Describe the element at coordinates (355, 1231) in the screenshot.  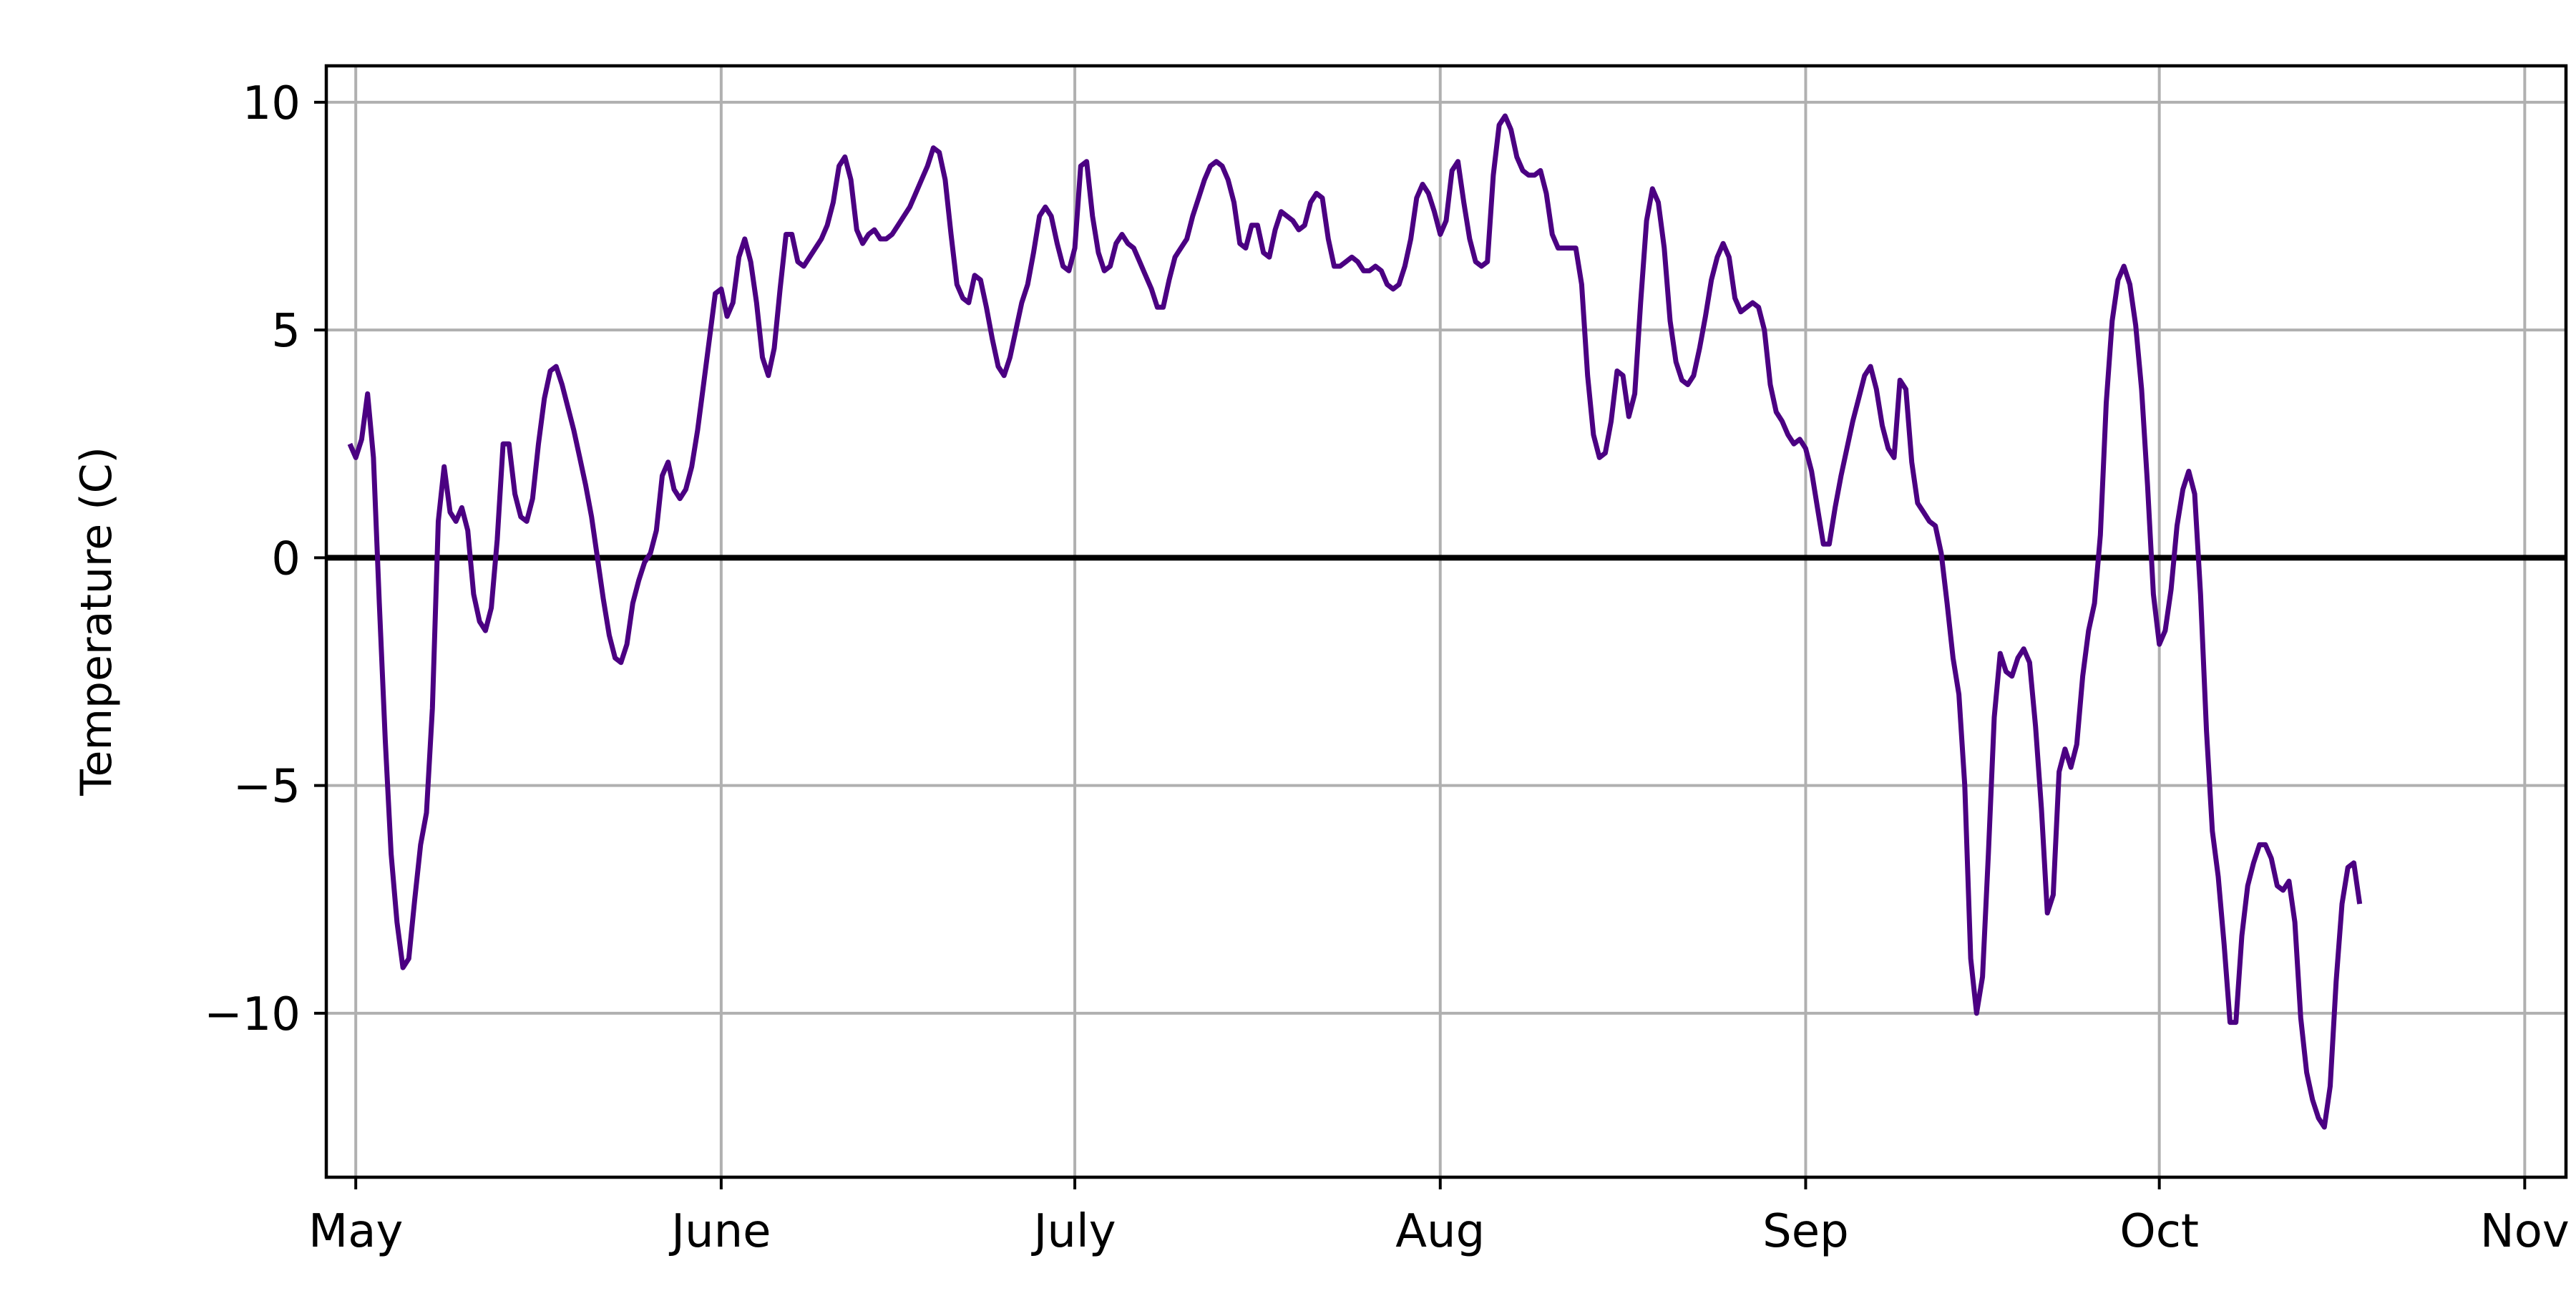
I see `x-tick-label: May` at that location.